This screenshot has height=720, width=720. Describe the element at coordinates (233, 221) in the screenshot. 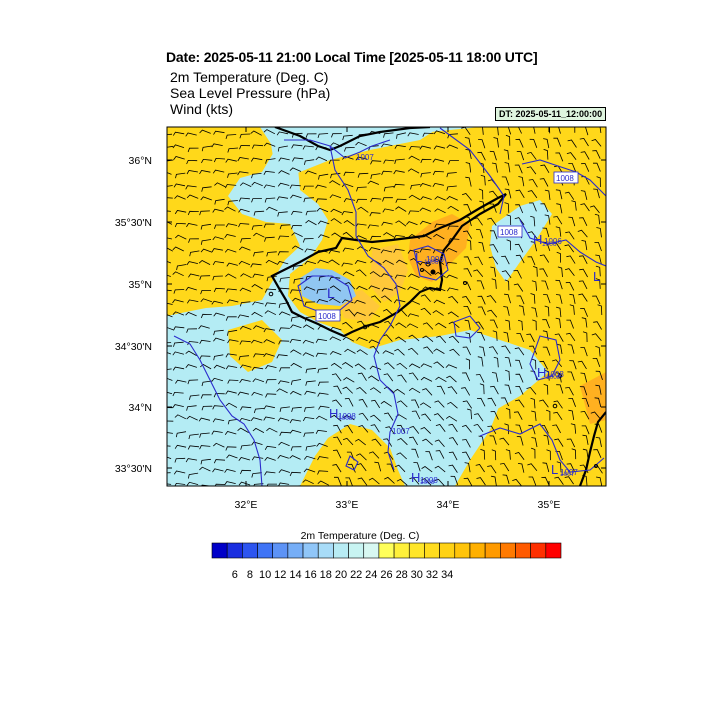

I see `field-warm-west` at that location.